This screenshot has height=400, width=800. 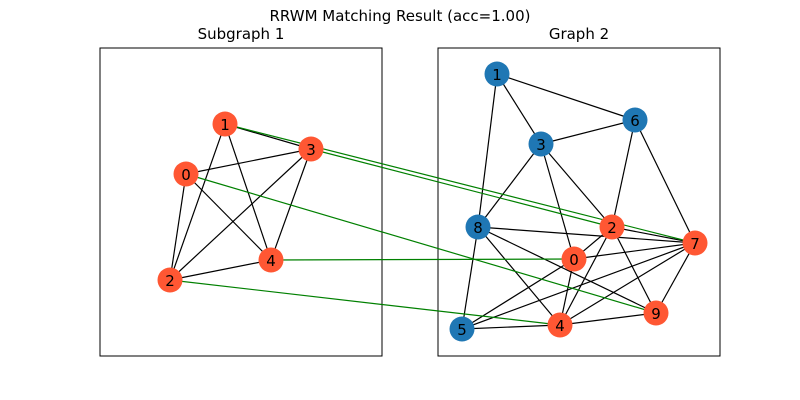 I want to click on node-label: 9, so click(x=656, y=314).